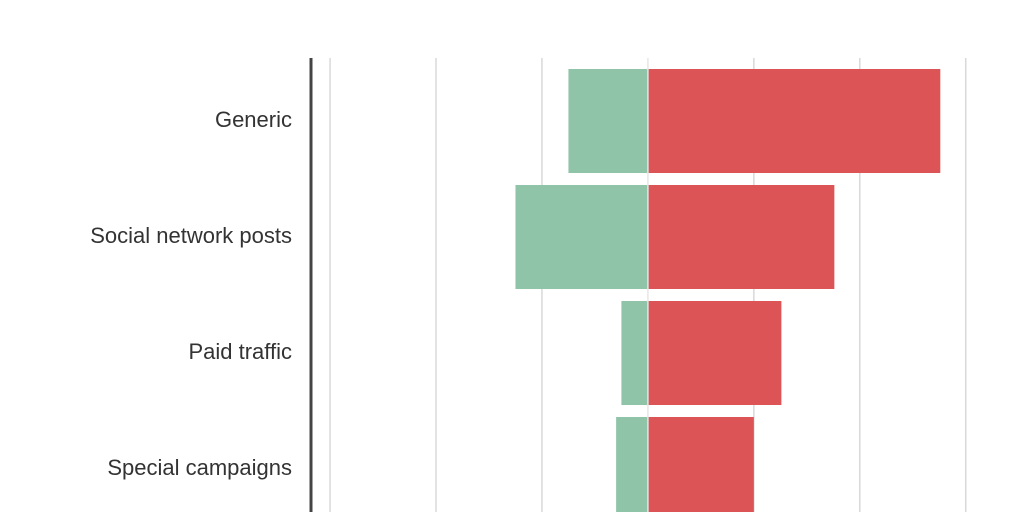  What do you see at coordinates (253, 119) in the screenshot?
I see `category-label: Generic` at bounding box center [253, 119].